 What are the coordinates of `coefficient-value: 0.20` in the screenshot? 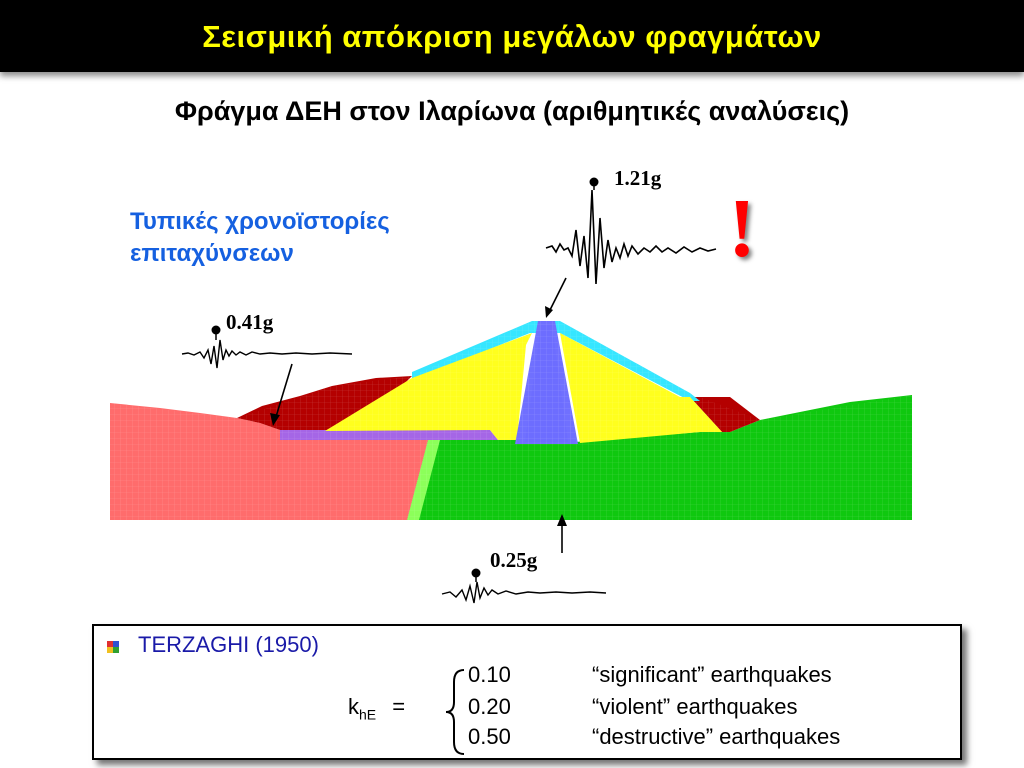 It's located at (489, 706).